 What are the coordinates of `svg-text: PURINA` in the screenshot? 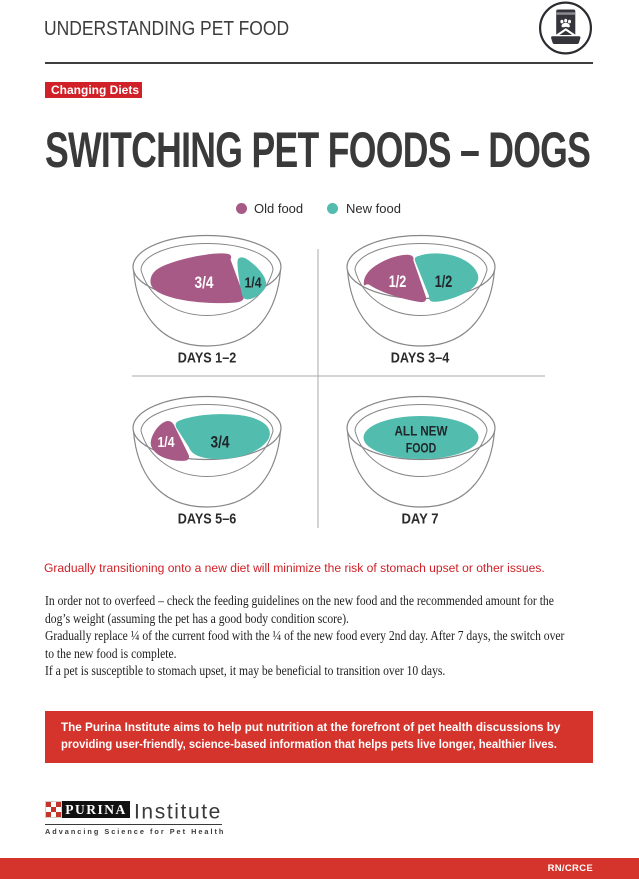 It's located at (96, 809).